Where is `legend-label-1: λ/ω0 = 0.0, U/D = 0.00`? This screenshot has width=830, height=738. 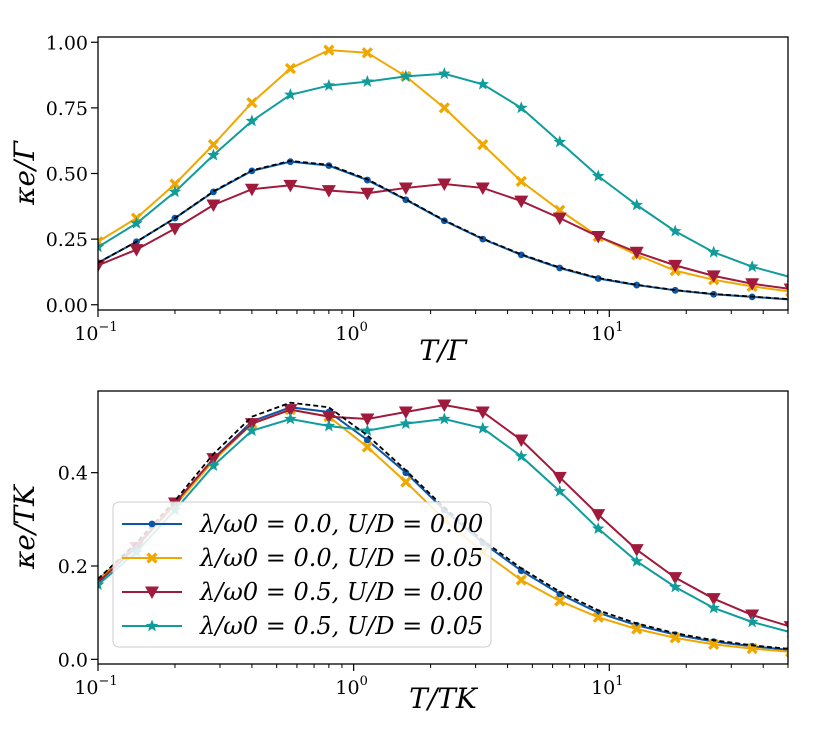 legend-label-1: λ/ω0 = 0.0, U/D = 0.00 is located at coordinates (341, 524).